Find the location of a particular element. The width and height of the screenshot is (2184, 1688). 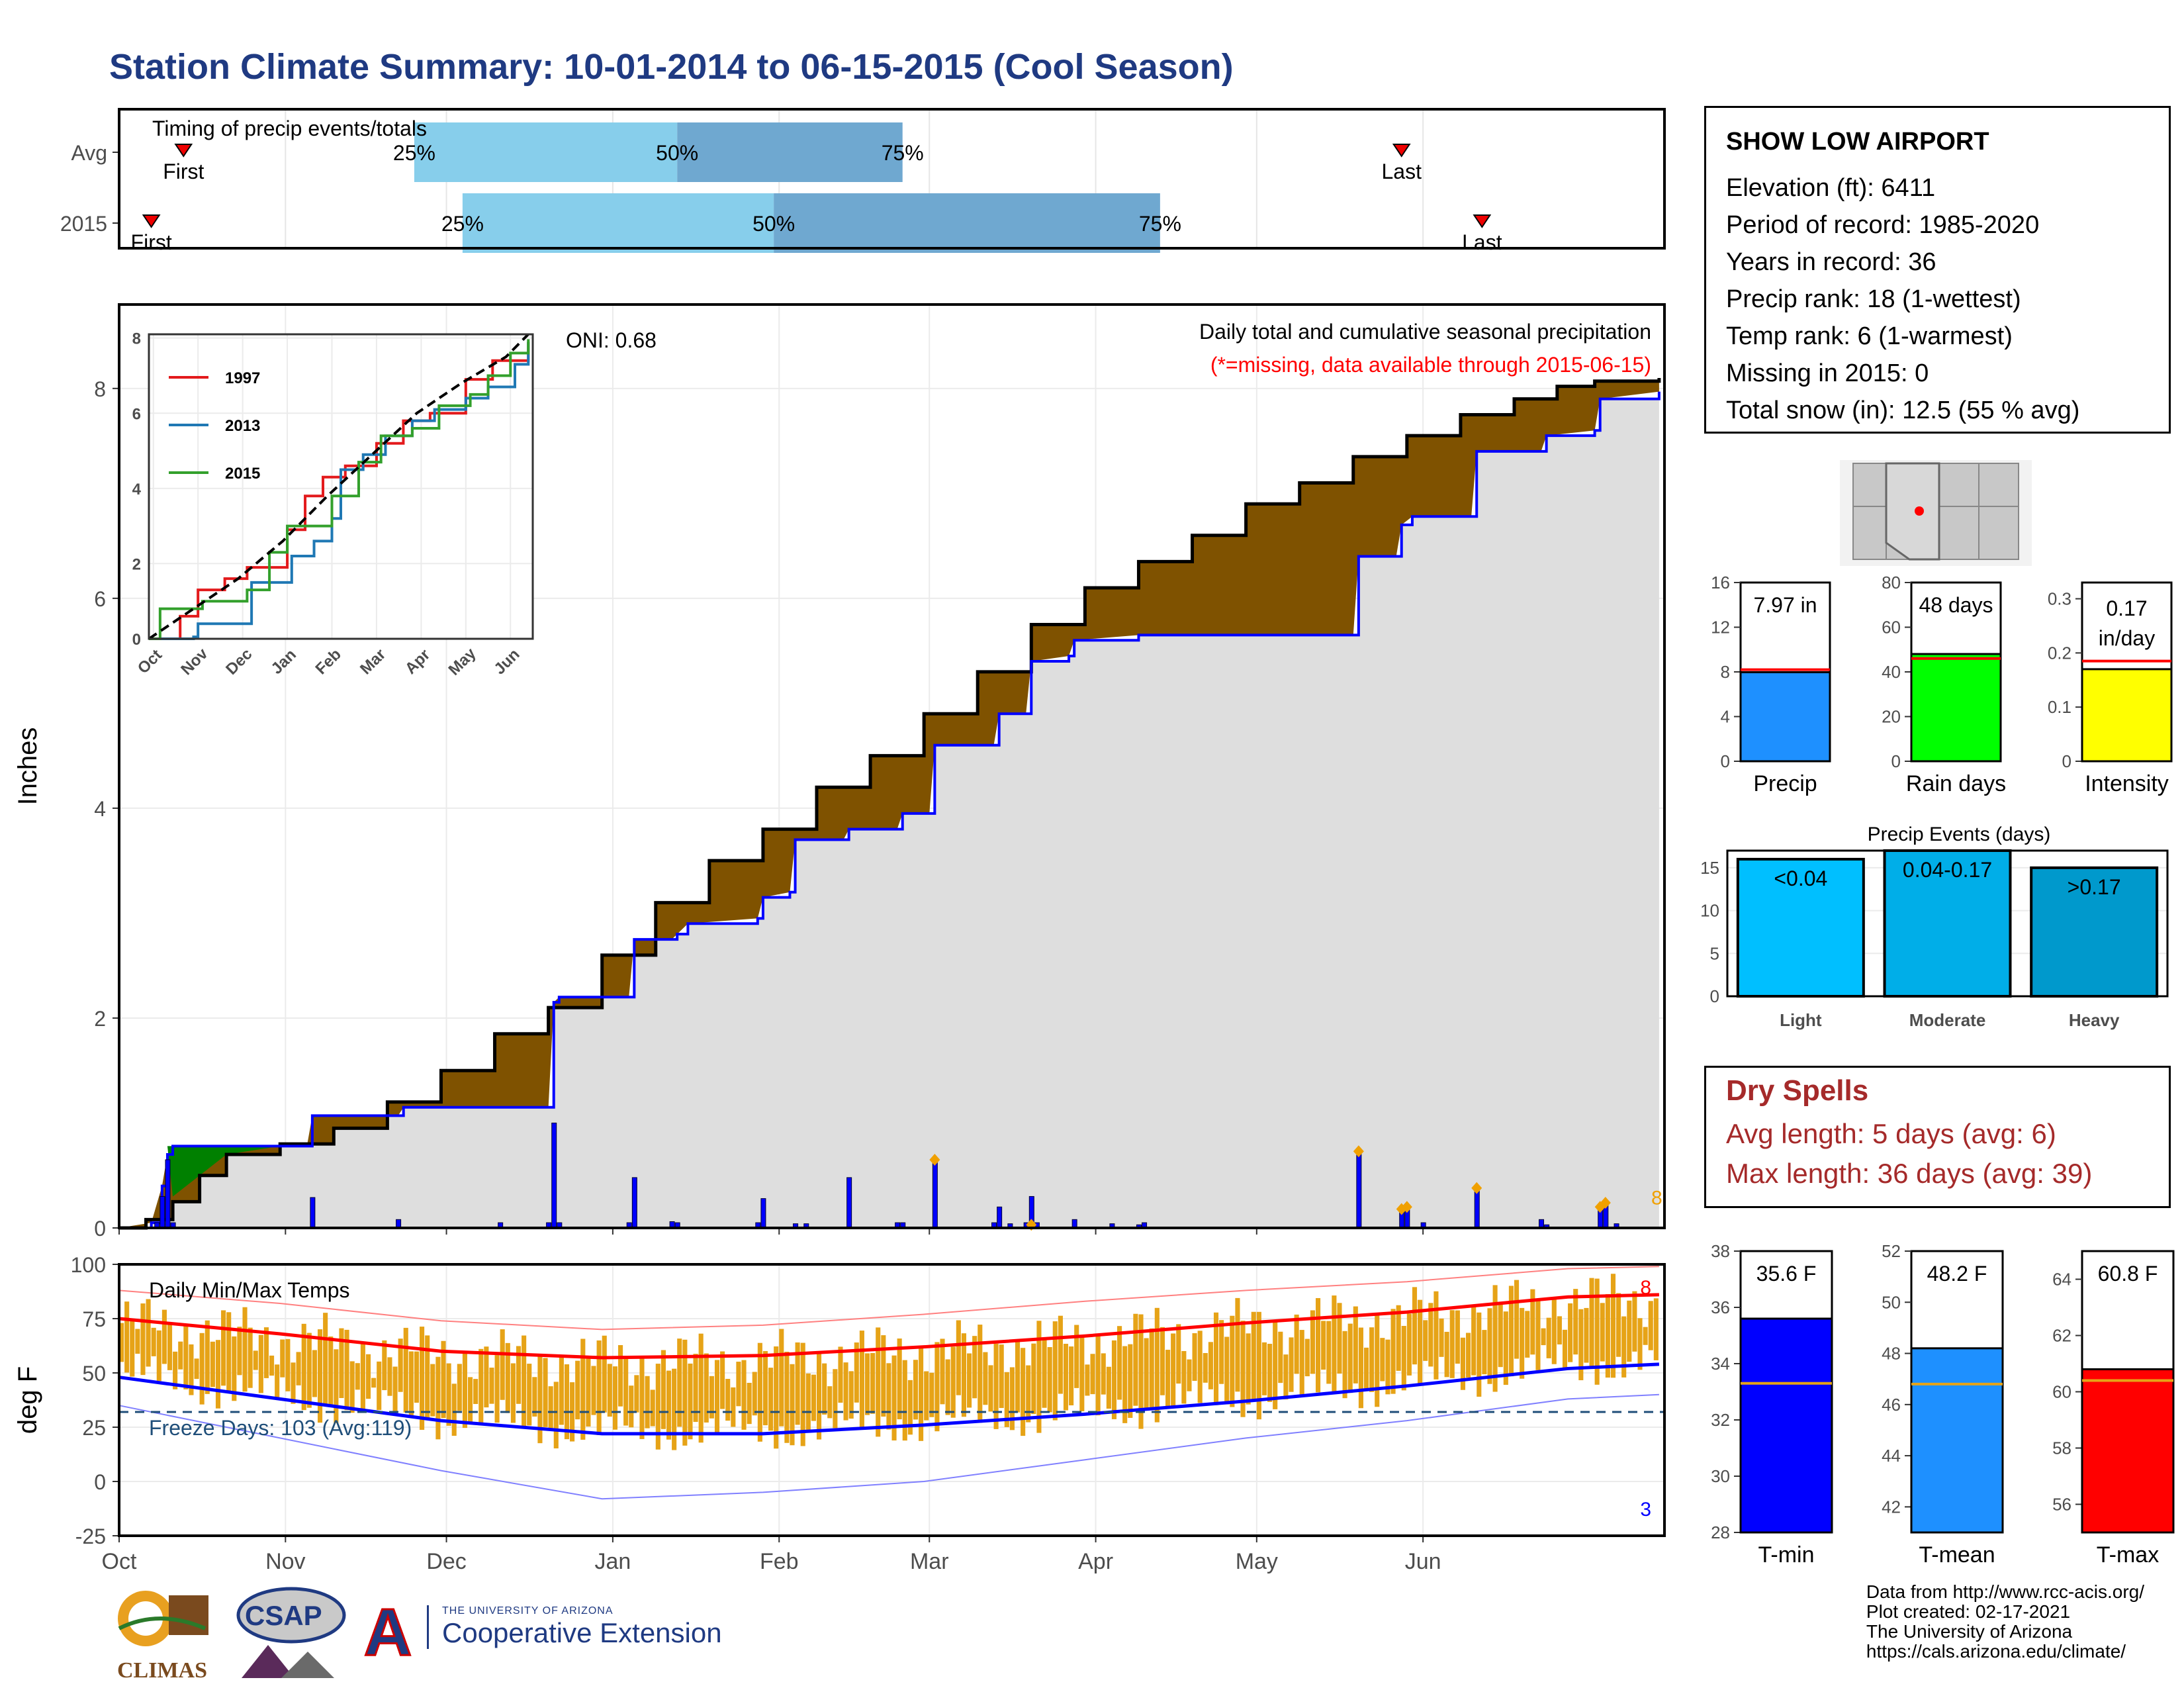

inset-legend-label: 2015 is located at coordinates (242, 474).